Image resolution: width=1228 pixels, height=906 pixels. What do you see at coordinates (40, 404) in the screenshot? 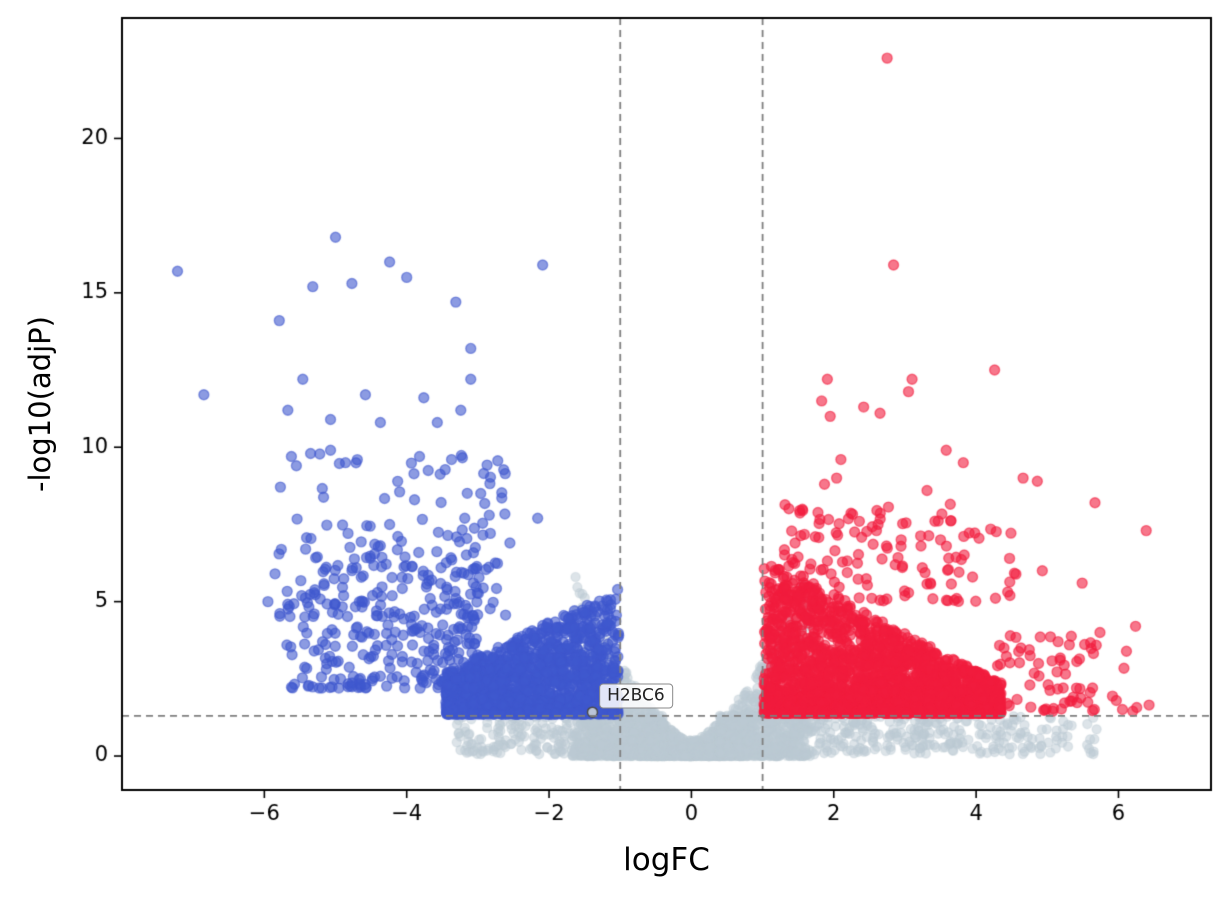
I see `y-axis-label: -log10(adjP)` at bounding box center [40, 404].